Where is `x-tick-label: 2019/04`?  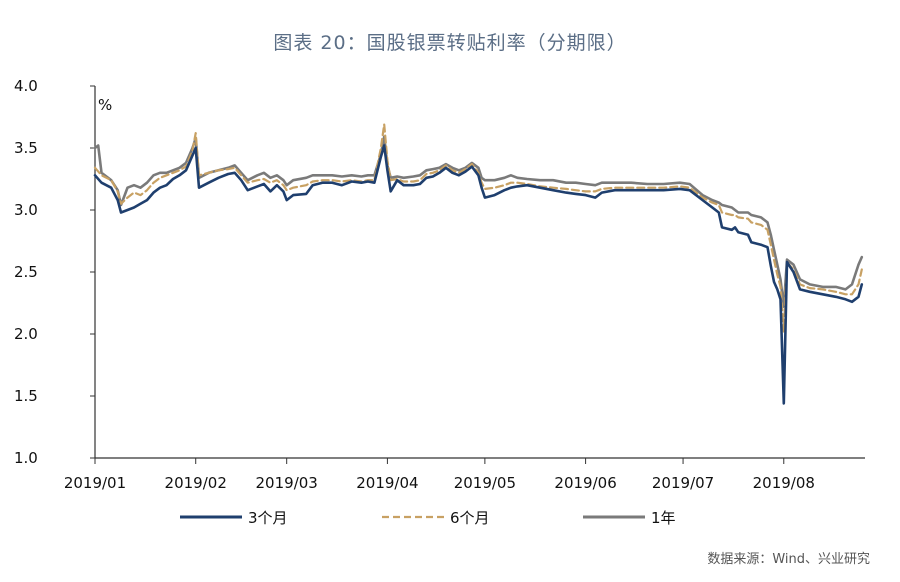
x-tick-label: 2019/04 is located at coordinates (387, 483).